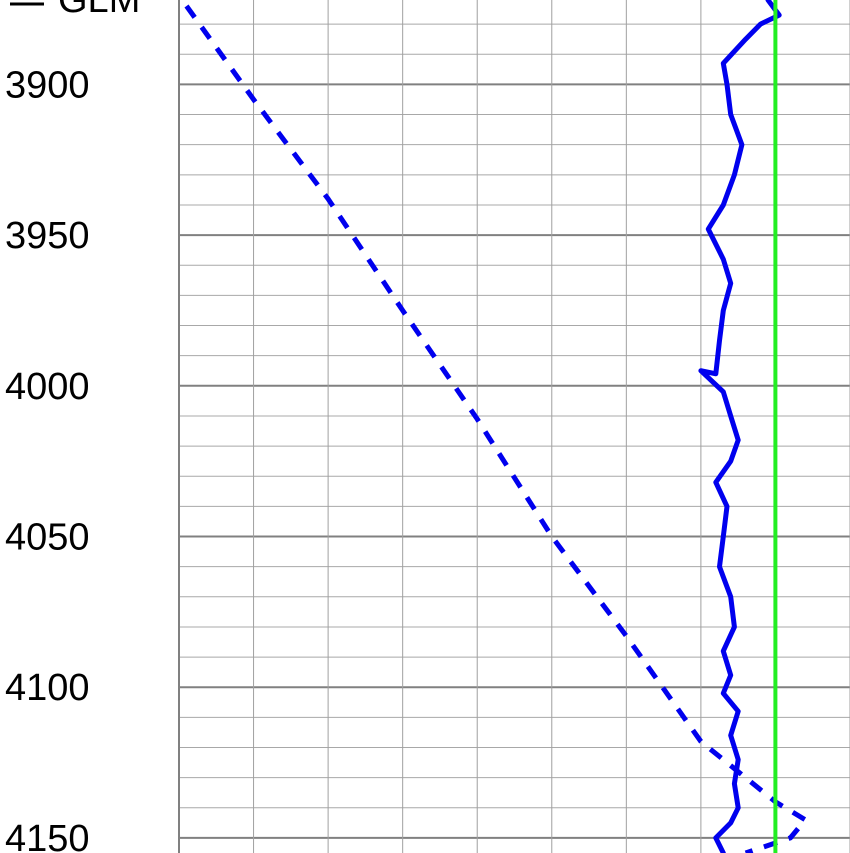  What do you see at coordinates (47, 236) in the screenshot?
I see `y-tick-label: 3950` at bounding box center [47, 236].